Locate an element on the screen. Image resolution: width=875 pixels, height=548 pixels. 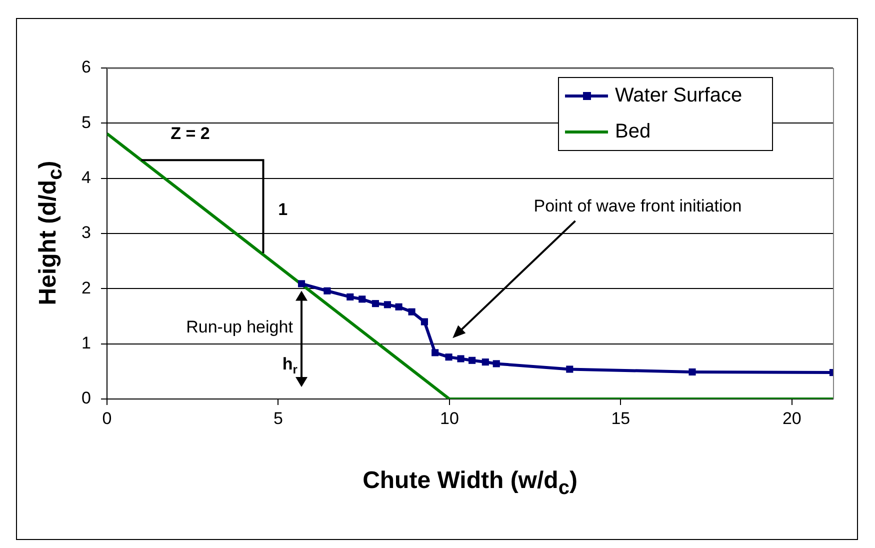
annotation: Z = 2 is located at coordinates (190, 133).